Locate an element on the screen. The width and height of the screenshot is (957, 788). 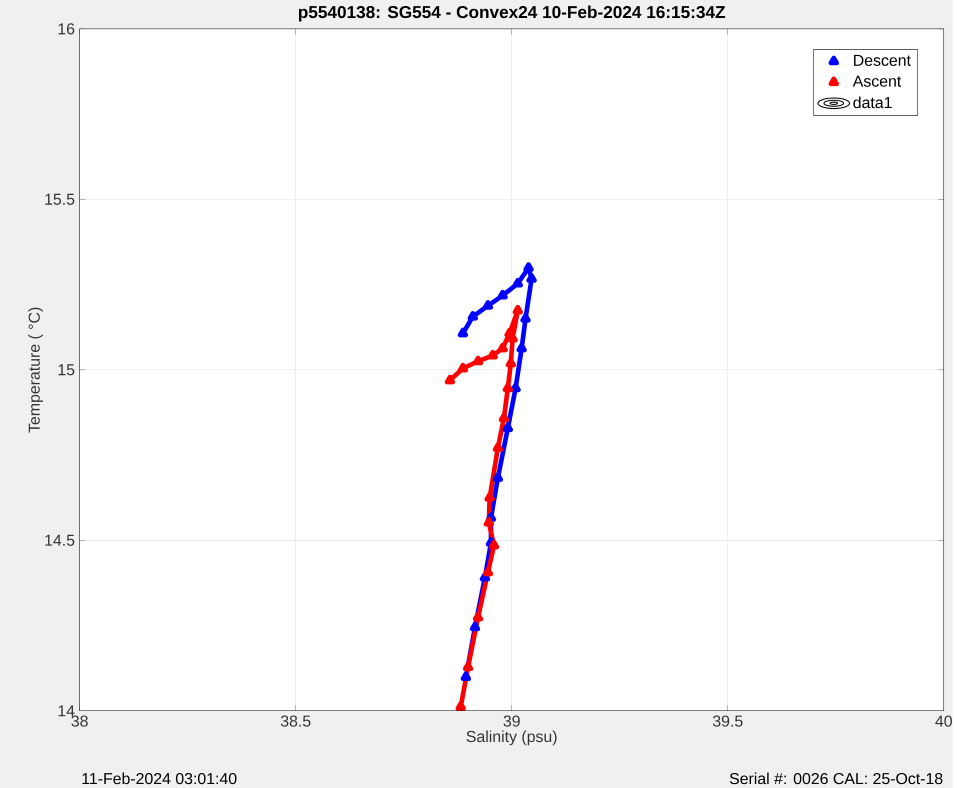
chart-title: p5540138: SG554 - Convex24 10-Feb-2024 16:15:34Z is located at coordinates (512, 13).